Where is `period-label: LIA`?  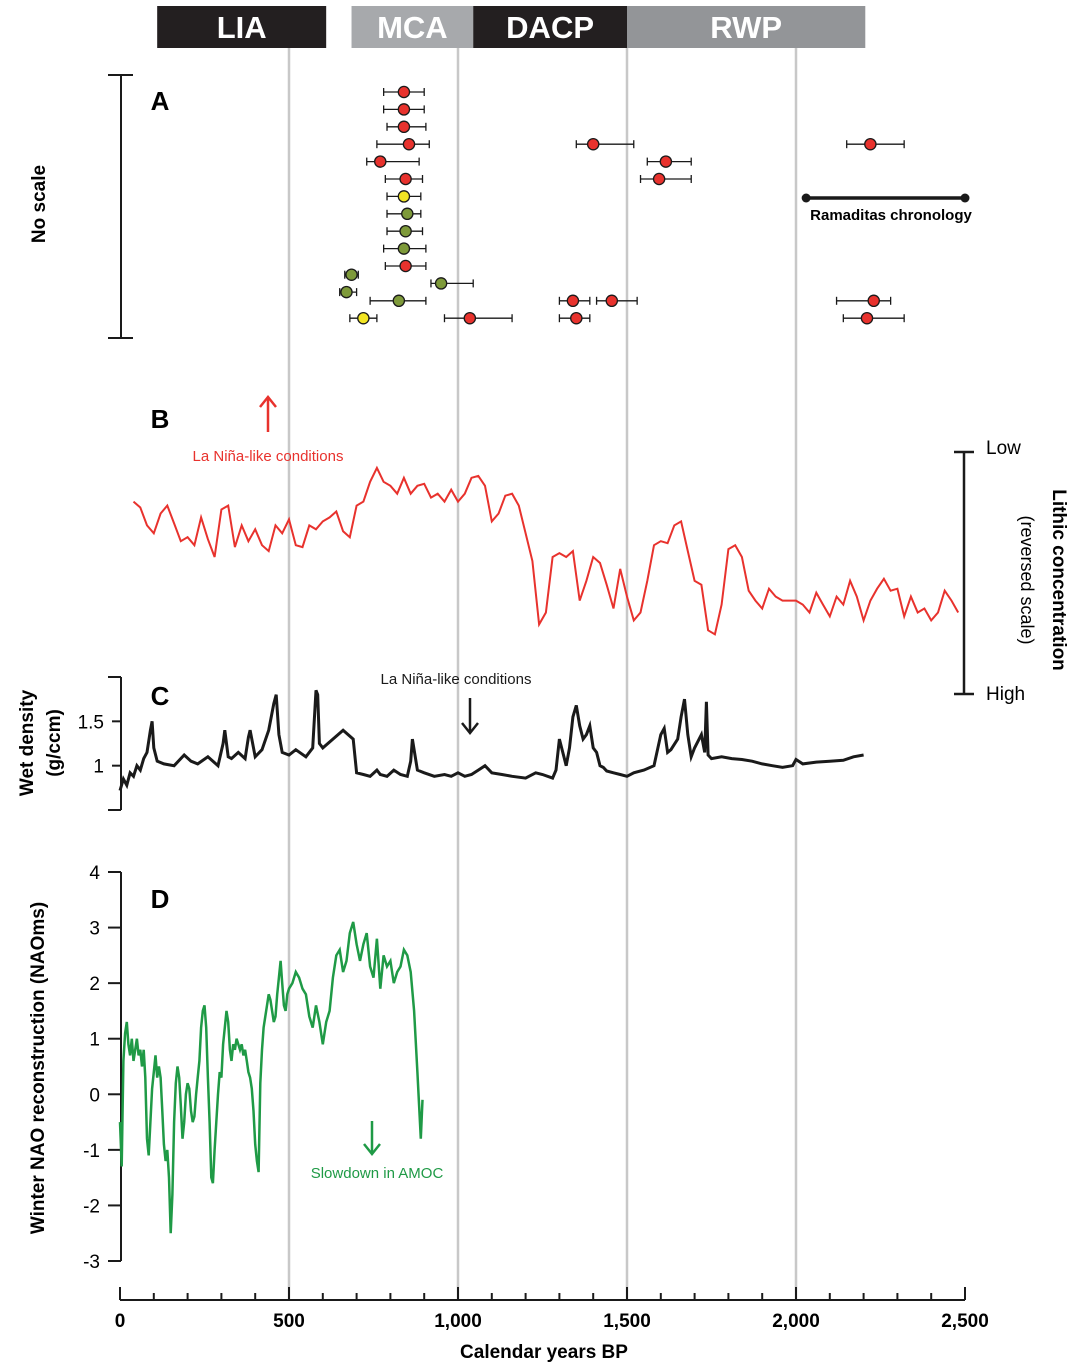 period-label: LIA is located at coordinates (242, 27).